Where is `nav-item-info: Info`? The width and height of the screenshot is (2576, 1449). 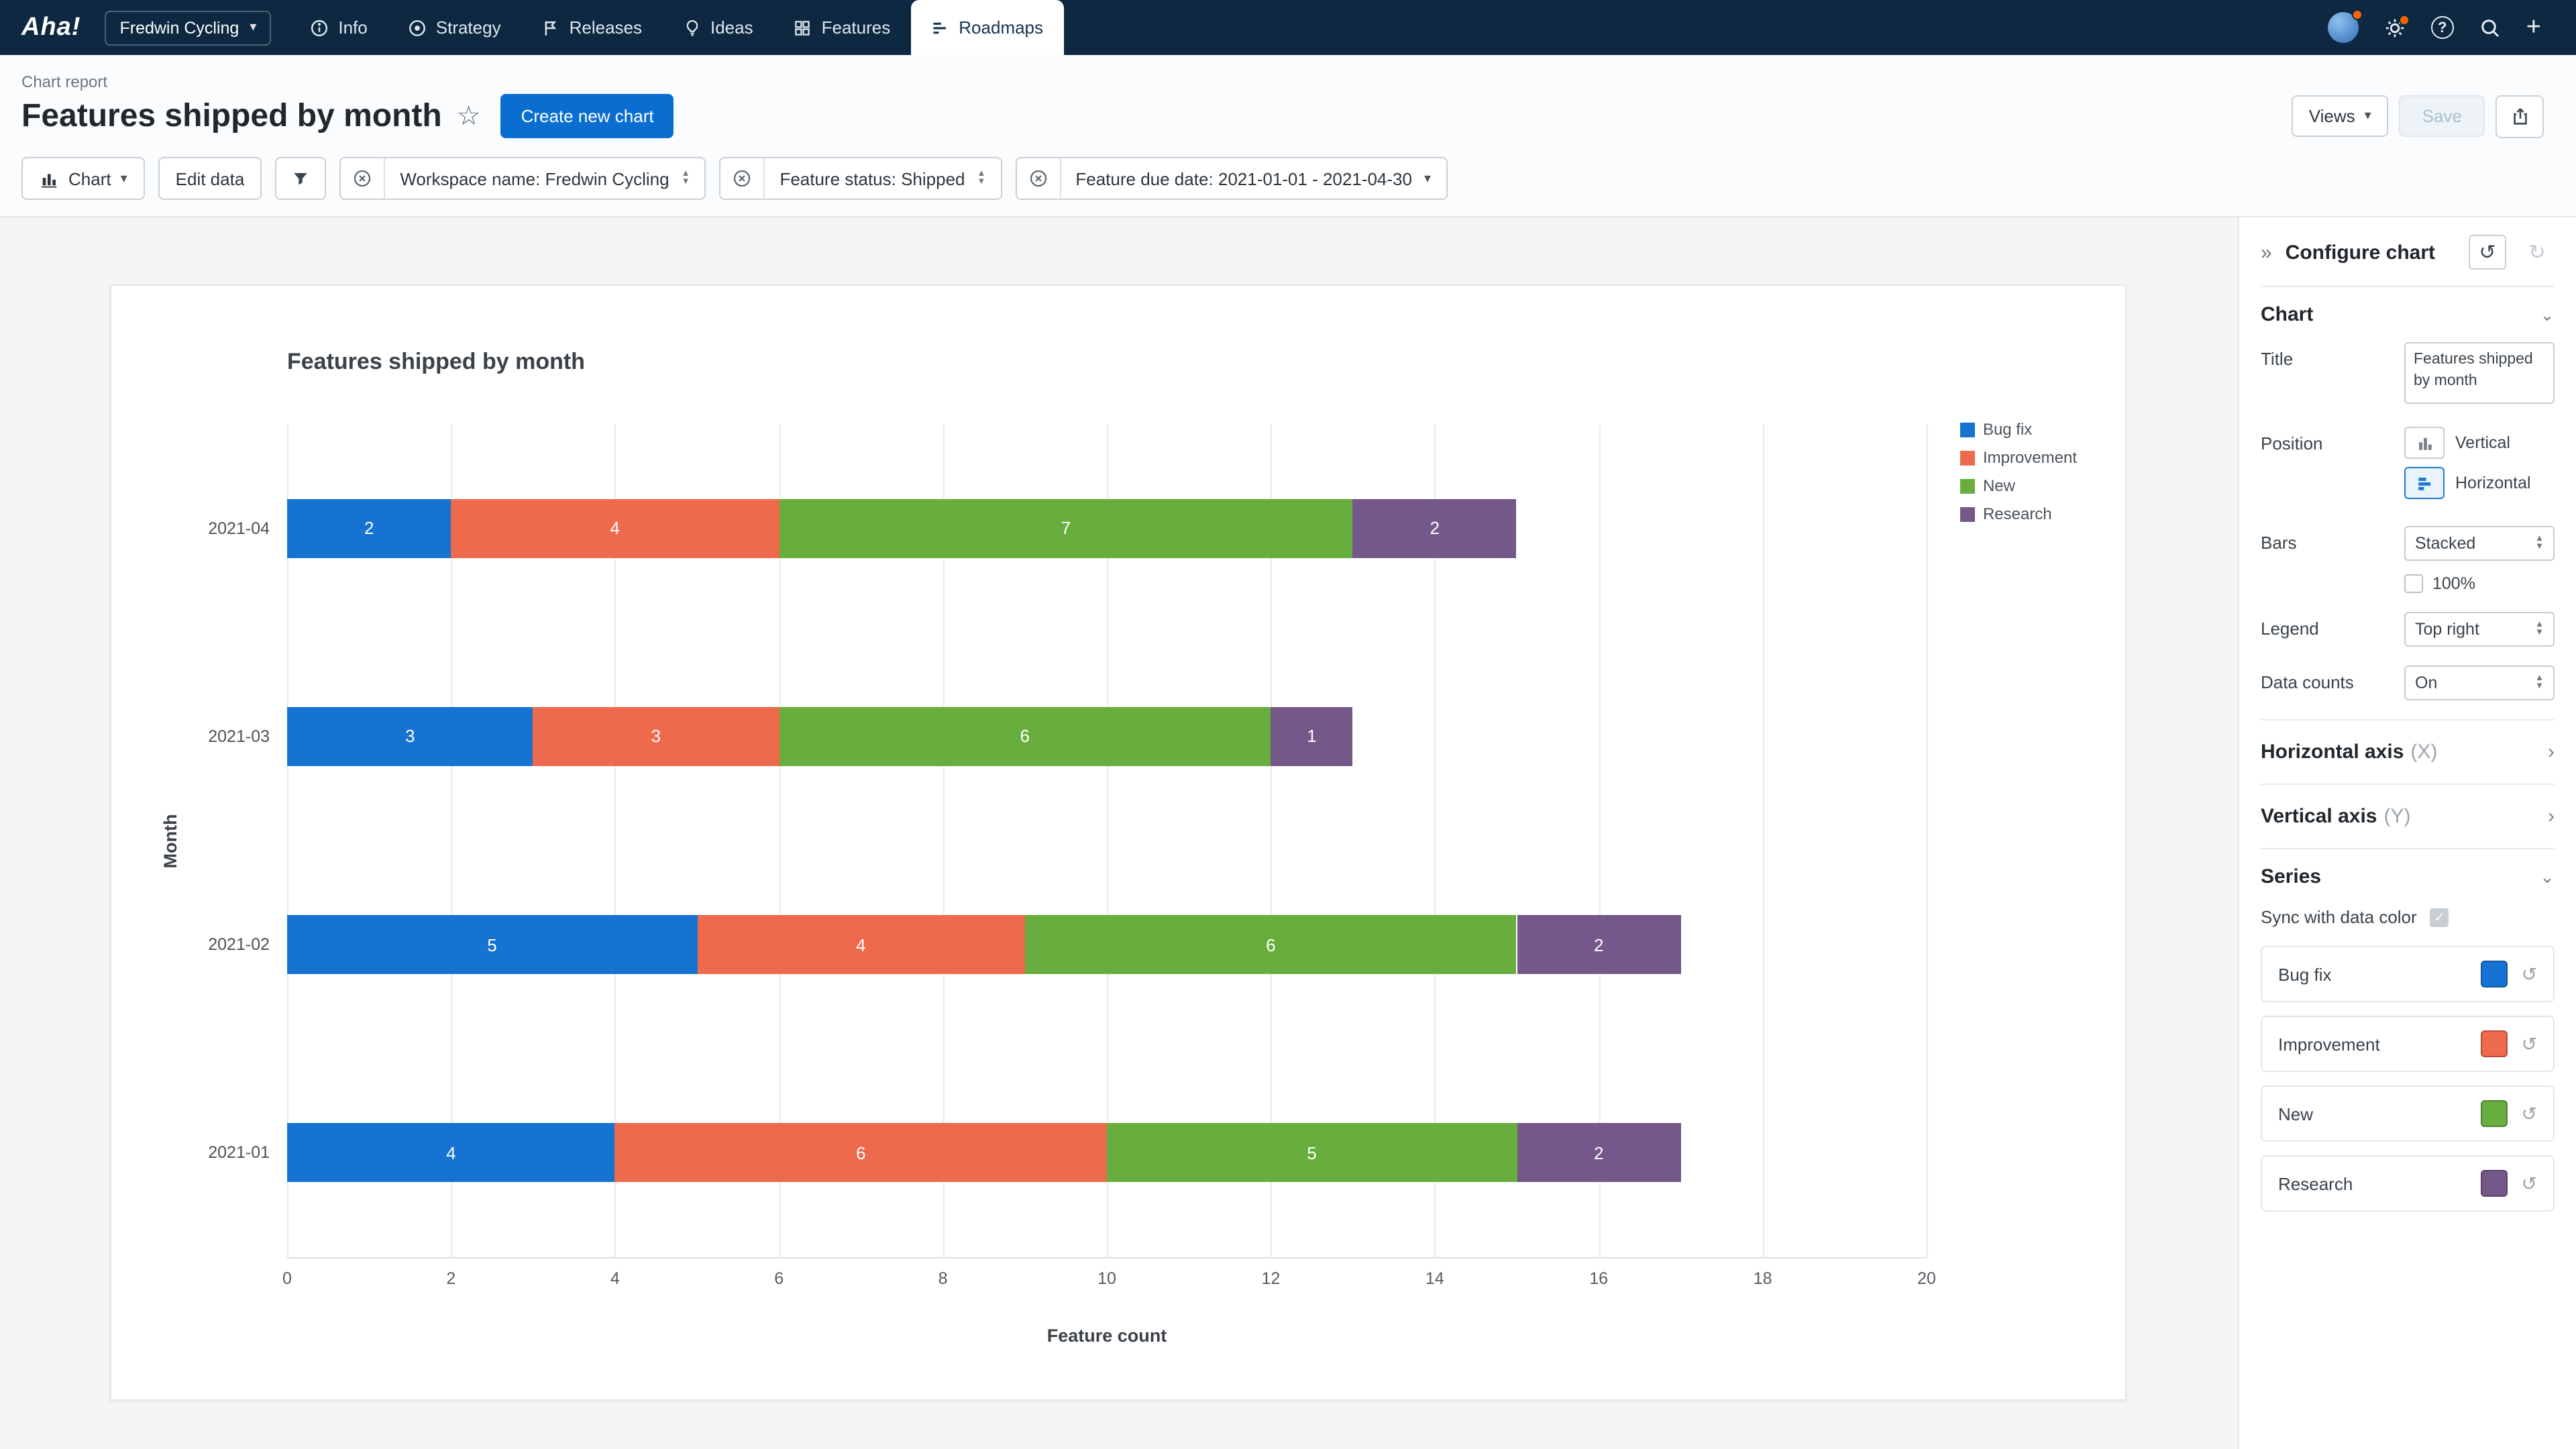 nav-item-info: Info is located at coordinates (338, 27).